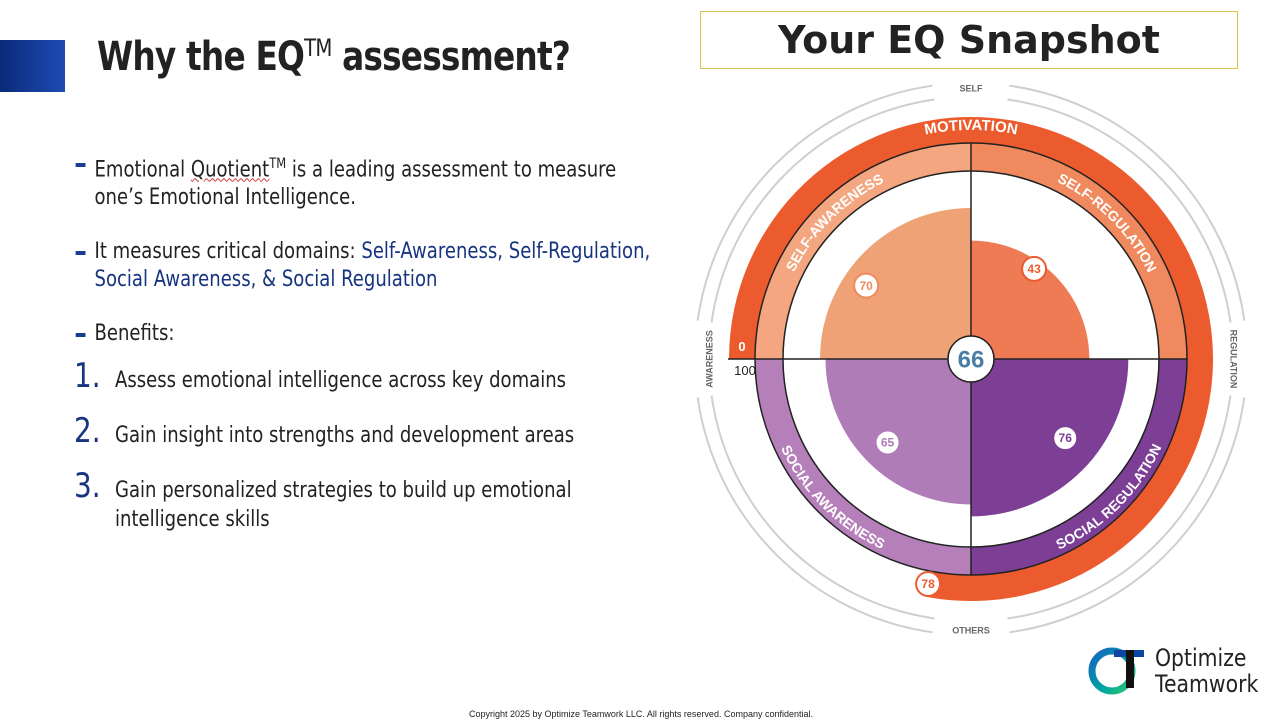  I want to click on ot-logo-icon, so click(1116, 671).